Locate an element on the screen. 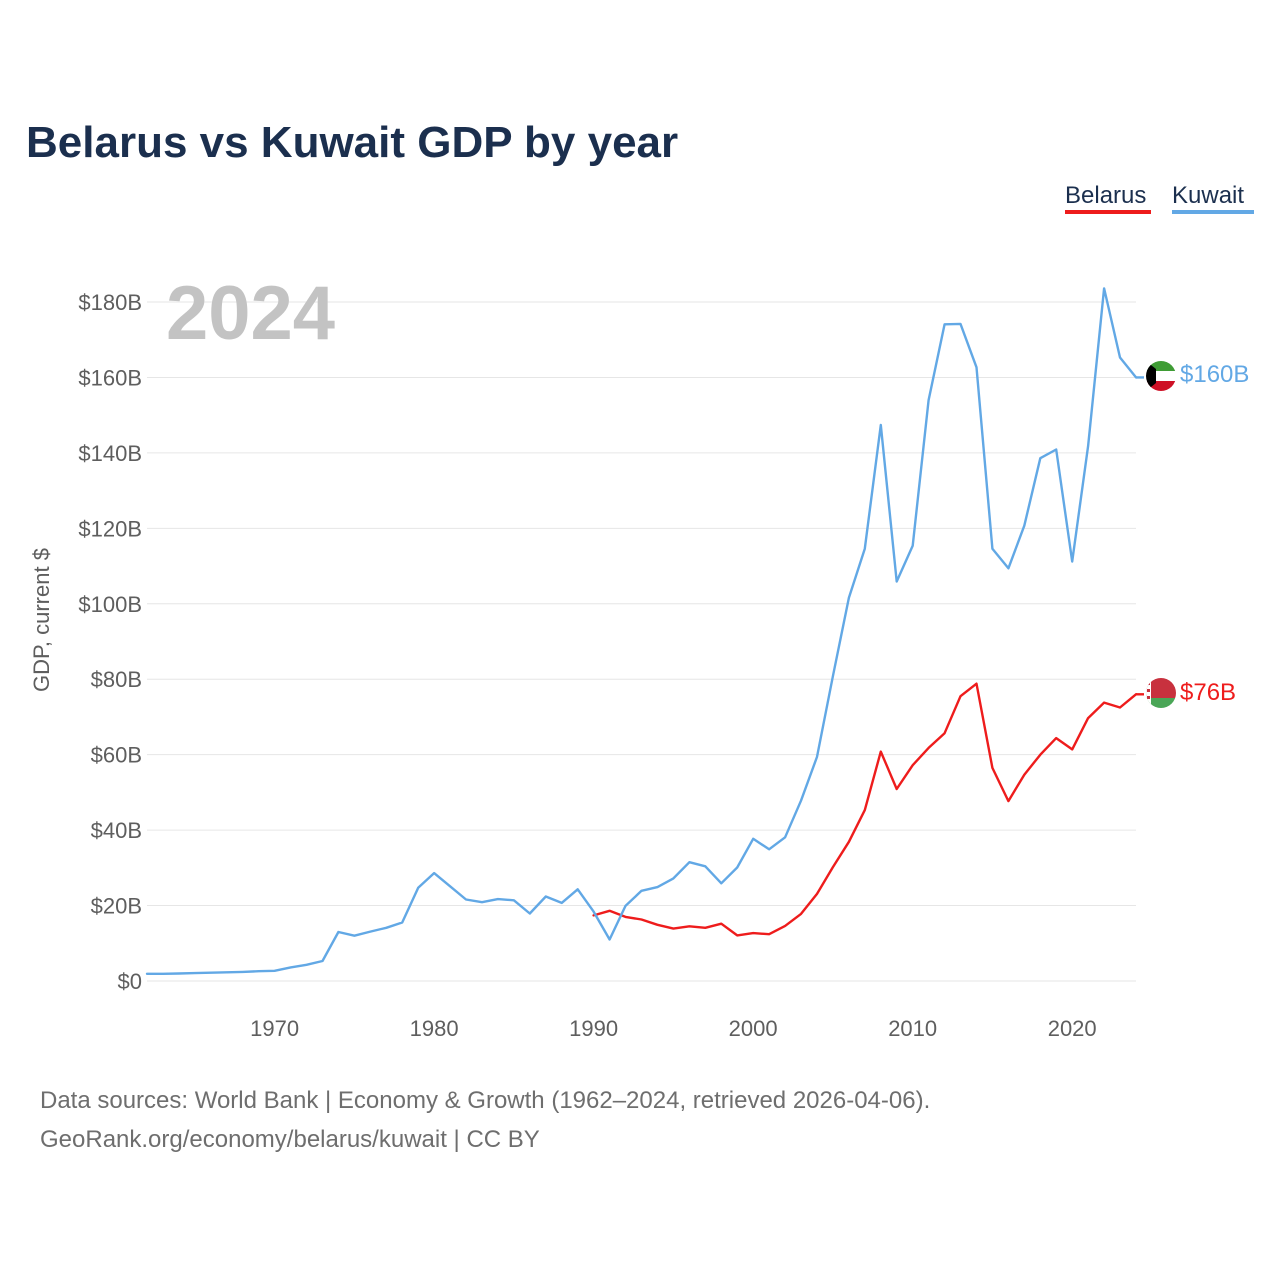 This screenshot has height=1280, width=1280. x-tick-label: 2020 is located at coordinates (1072, 1028).